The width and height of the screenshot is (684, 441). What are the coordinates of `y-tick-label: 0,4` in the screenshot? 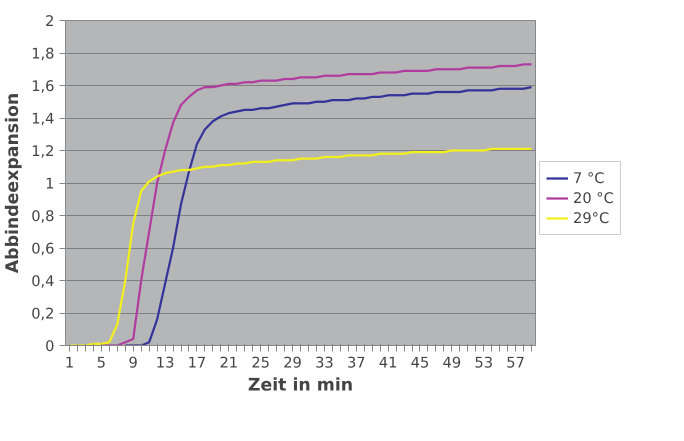 It's located at (43, 281).